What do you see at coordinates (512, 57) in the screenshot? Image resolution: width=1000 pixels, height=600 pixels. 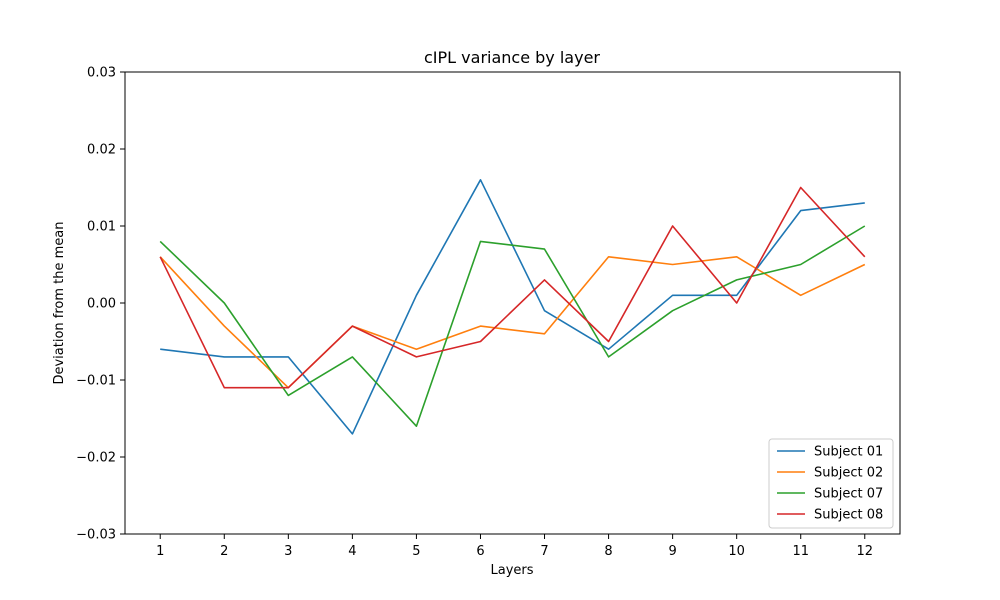 I see `chart-title: cIPL variance by layer` at bounding box center [512, 57].